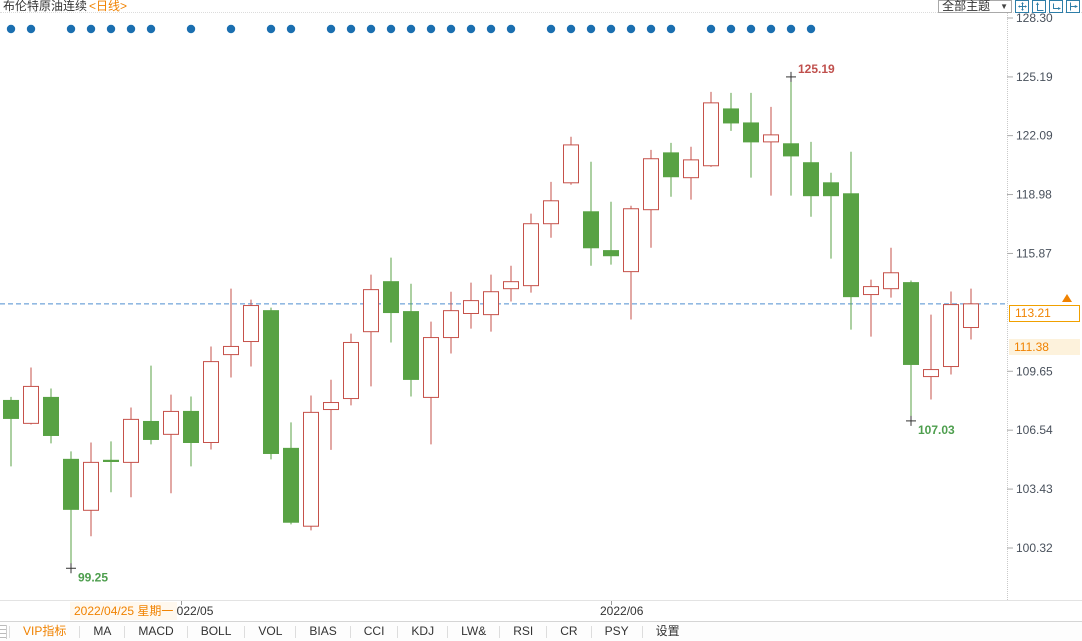  I want to click on month-label: 2022/05, so click(192, 611).